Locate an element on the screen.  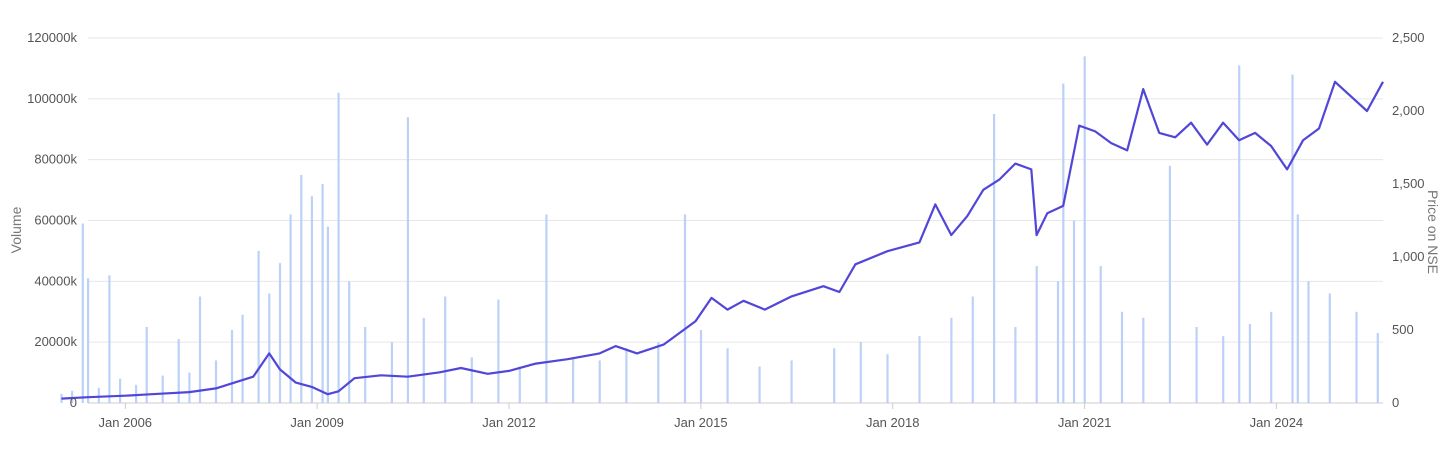
y-left-tick-label: 0 is located at coordinates (73, 402).